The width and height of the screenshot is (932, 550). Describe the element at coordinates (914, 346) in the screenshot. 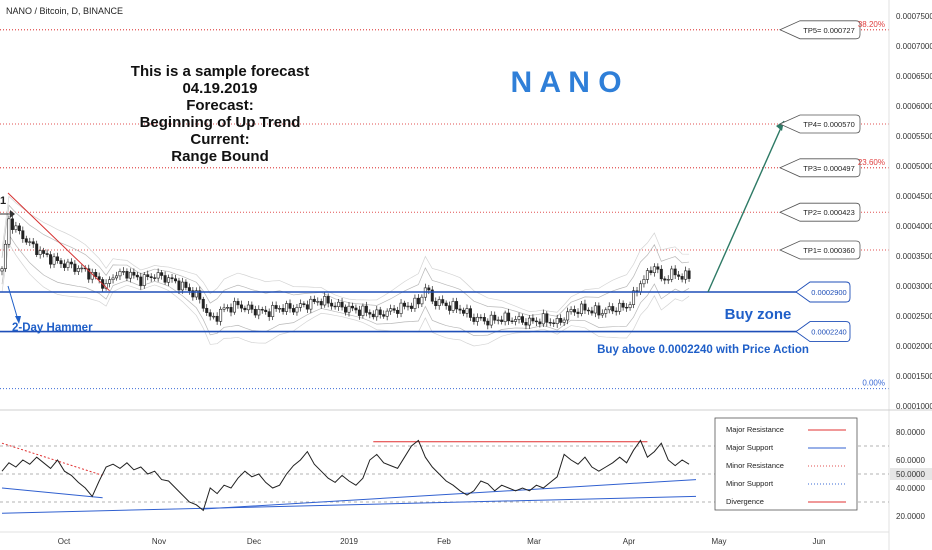

I see `price-tick-label: 0.0002000` at that location.